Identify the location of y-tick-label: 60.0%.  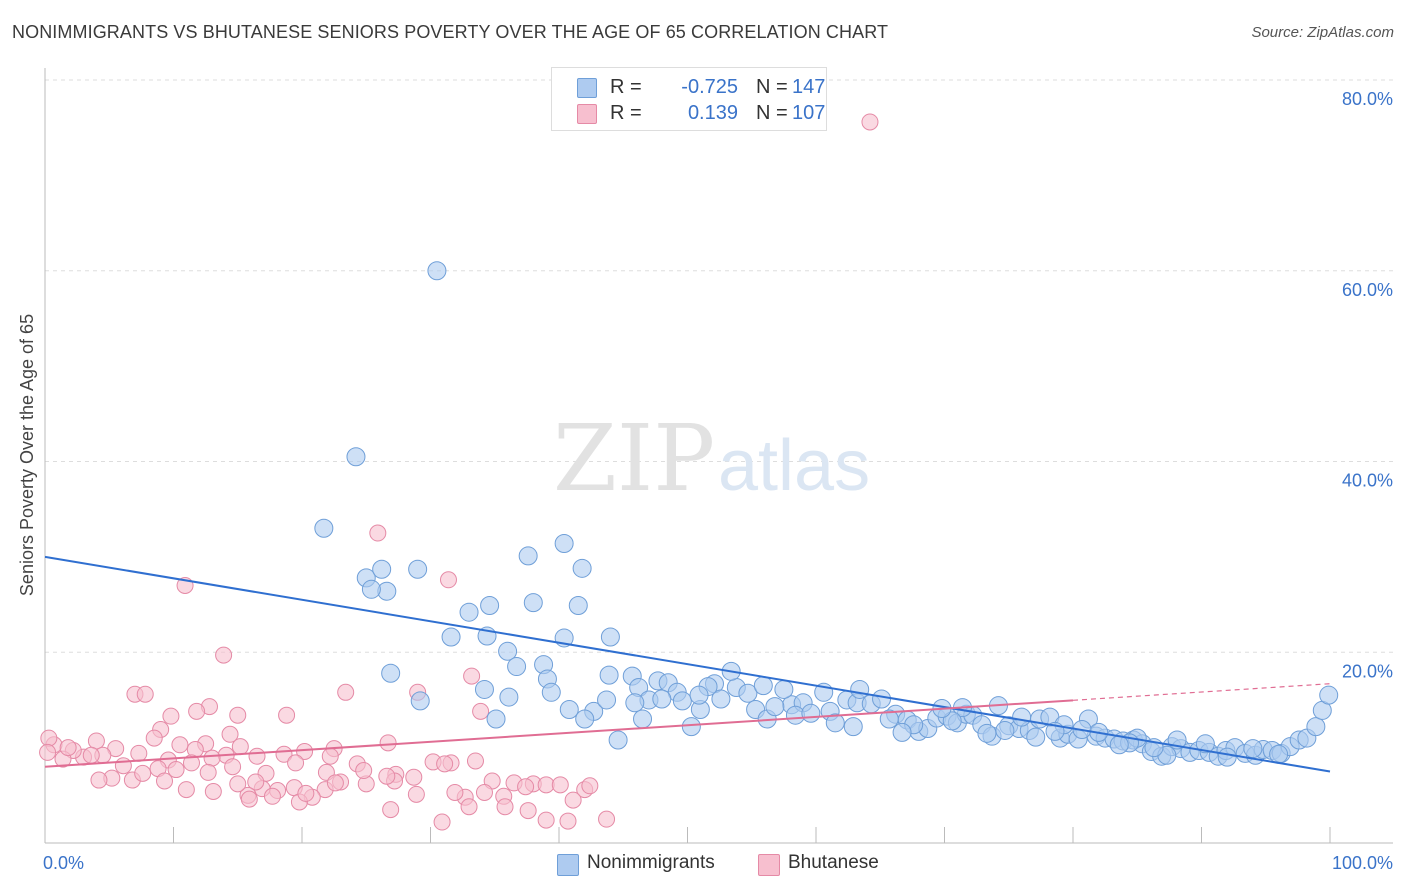
(1367, 290).